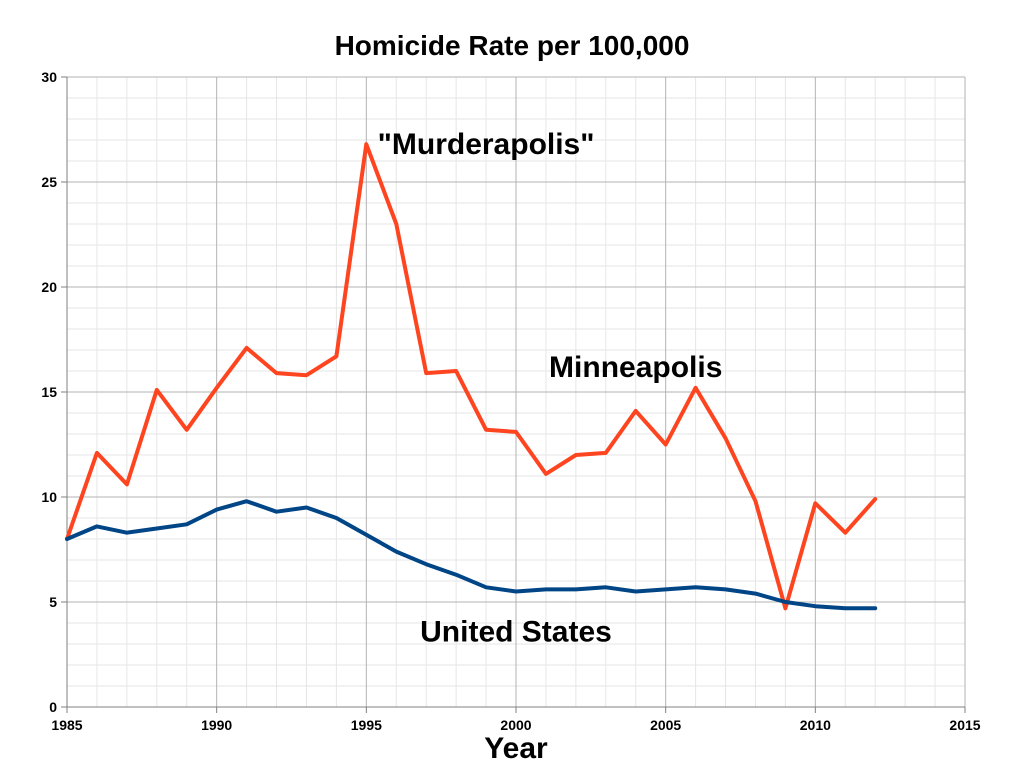 This screenshot has height=768, width=1024. Describe the element at coordinates (49, 182) in the screenshot. I see `y-tick-label: 25` at that location.